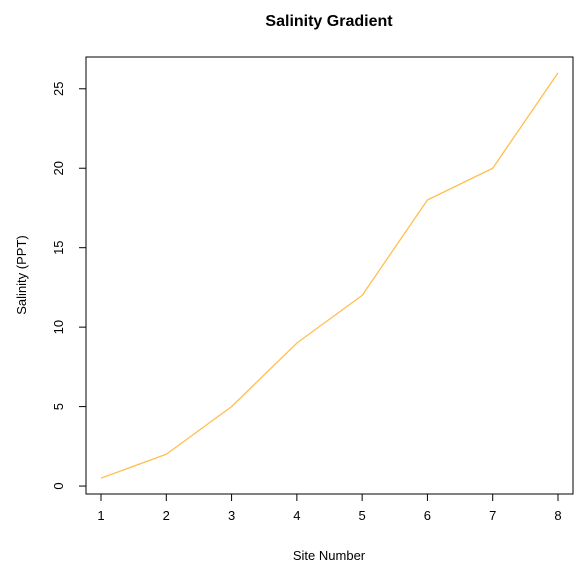 The image size is (582, 564). What do you see at coordinates (69, 286) in the screenshot?
I see `y-axis: 0 5 10 15 20 25` at bounding box center [69, 286].